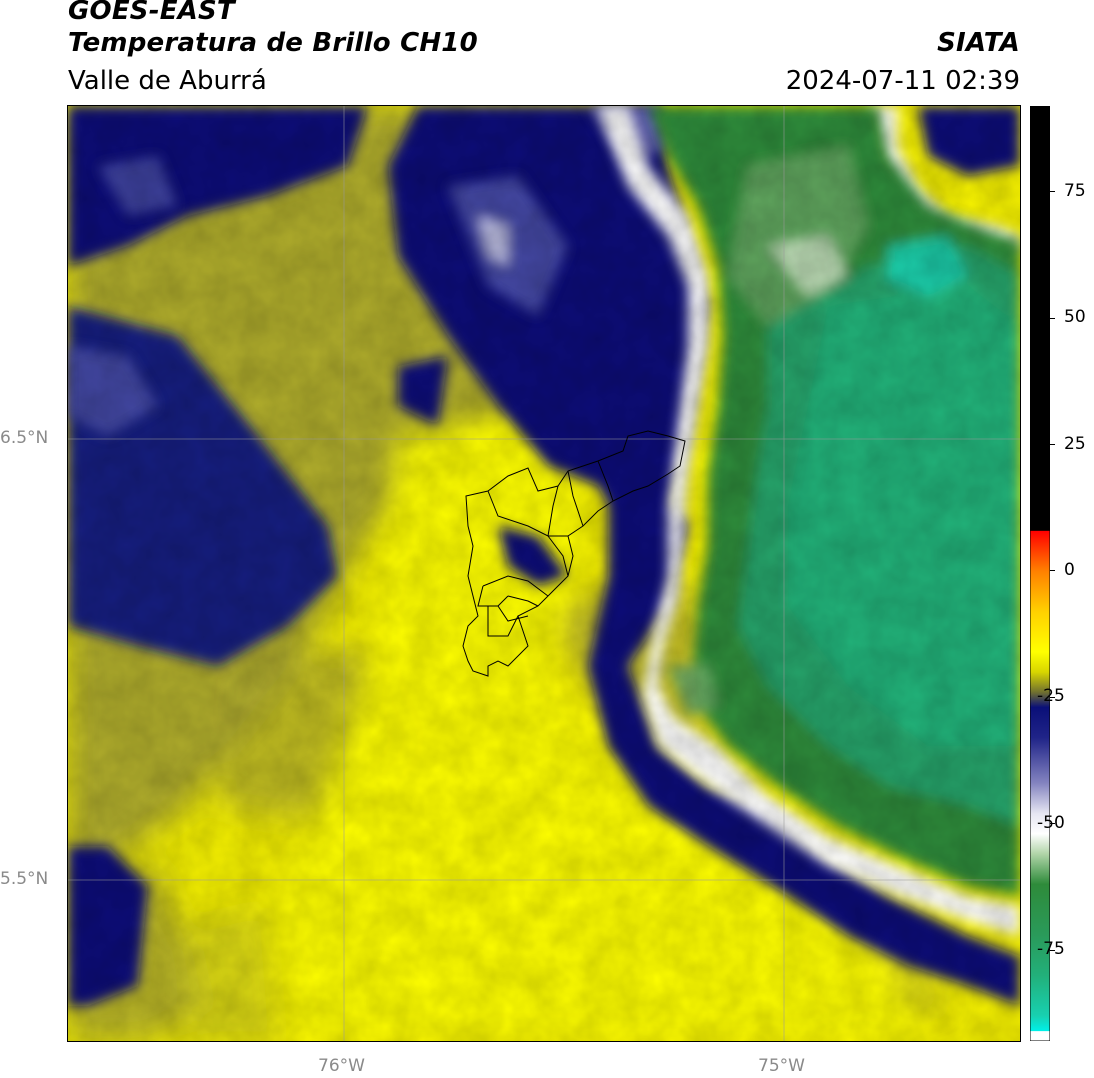 This screenshot has width=1094, height=1078. What do you see at coordinates (167, 81) in the screenshot?
I see `region-title: Valle de Aburrá` at bounding box center [167, 81].